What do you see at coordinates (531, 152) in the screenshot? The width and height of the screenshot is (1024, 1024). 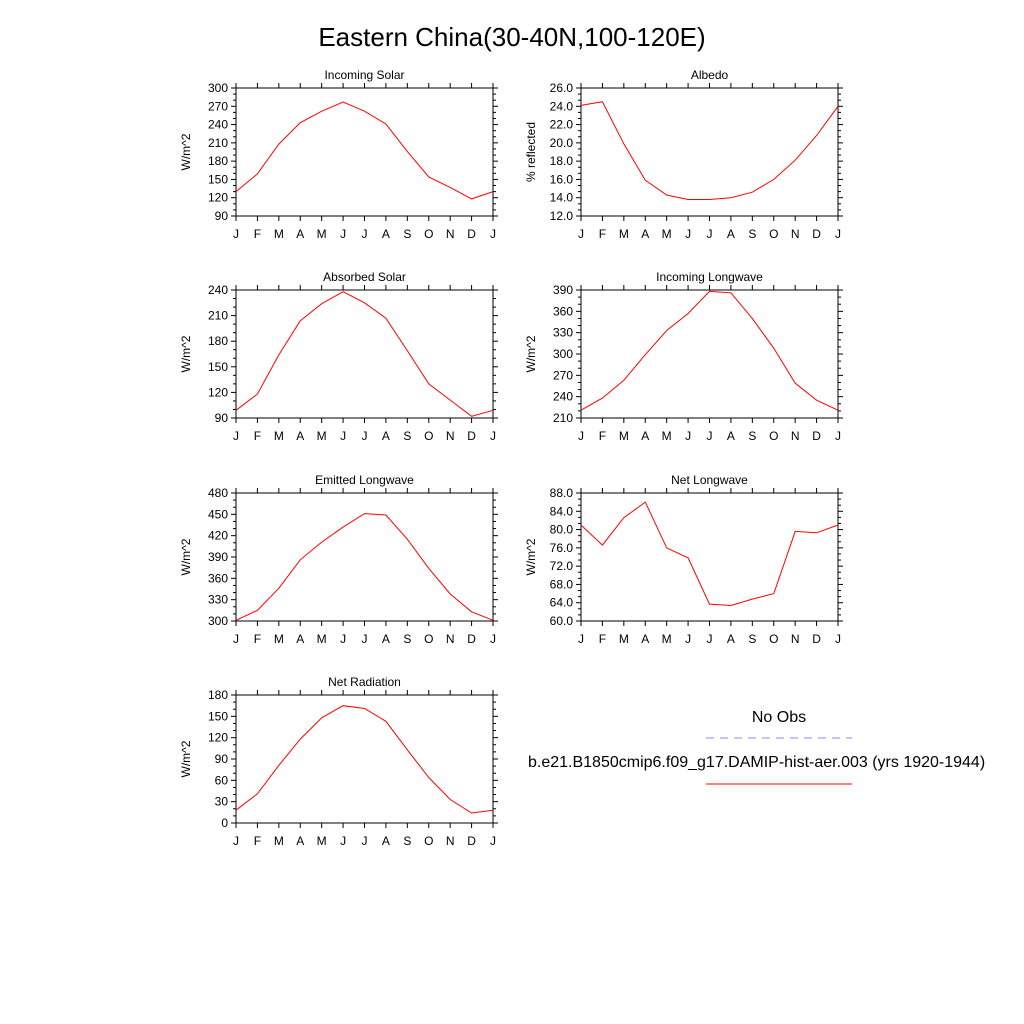 I see `y-axis-label: % reflected` at bounding box center [531, 152].